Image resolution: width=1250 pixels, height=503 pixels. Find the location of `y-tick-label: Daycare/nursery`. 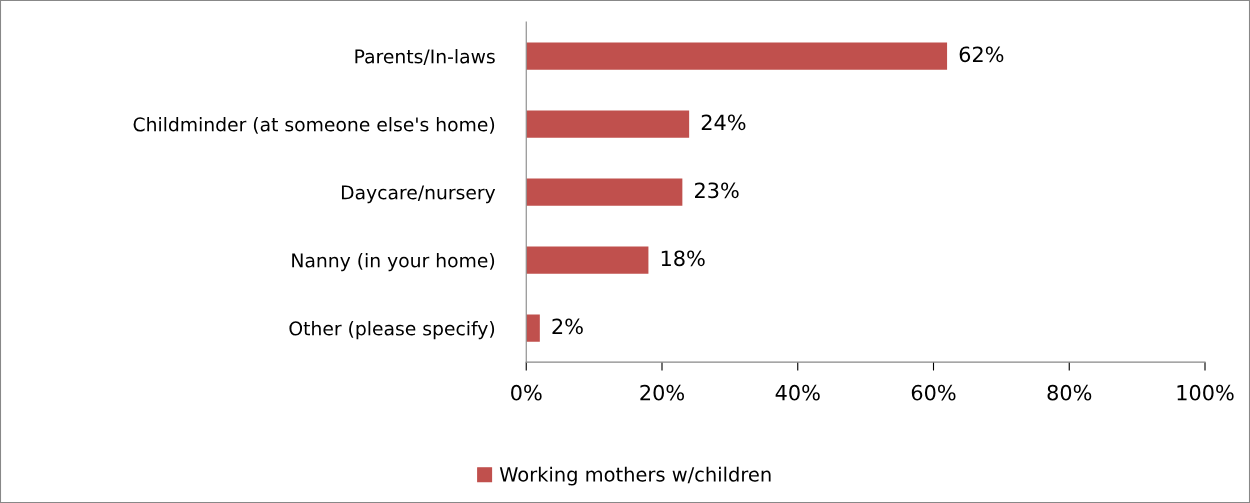

y-tick-label: Daycare/nursery is located at coordinates (418, 194).